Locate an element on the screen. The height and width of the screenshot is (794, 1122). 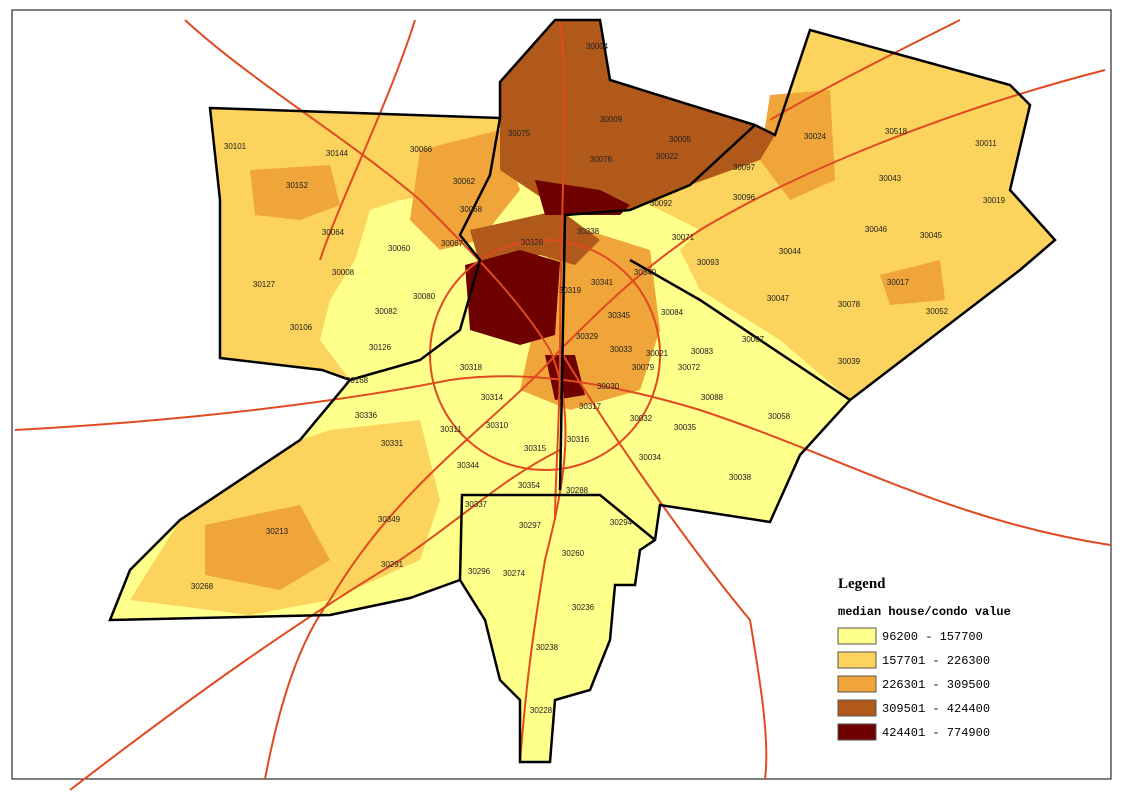
zip-label: 30314 is located at coordinates (492, 397).